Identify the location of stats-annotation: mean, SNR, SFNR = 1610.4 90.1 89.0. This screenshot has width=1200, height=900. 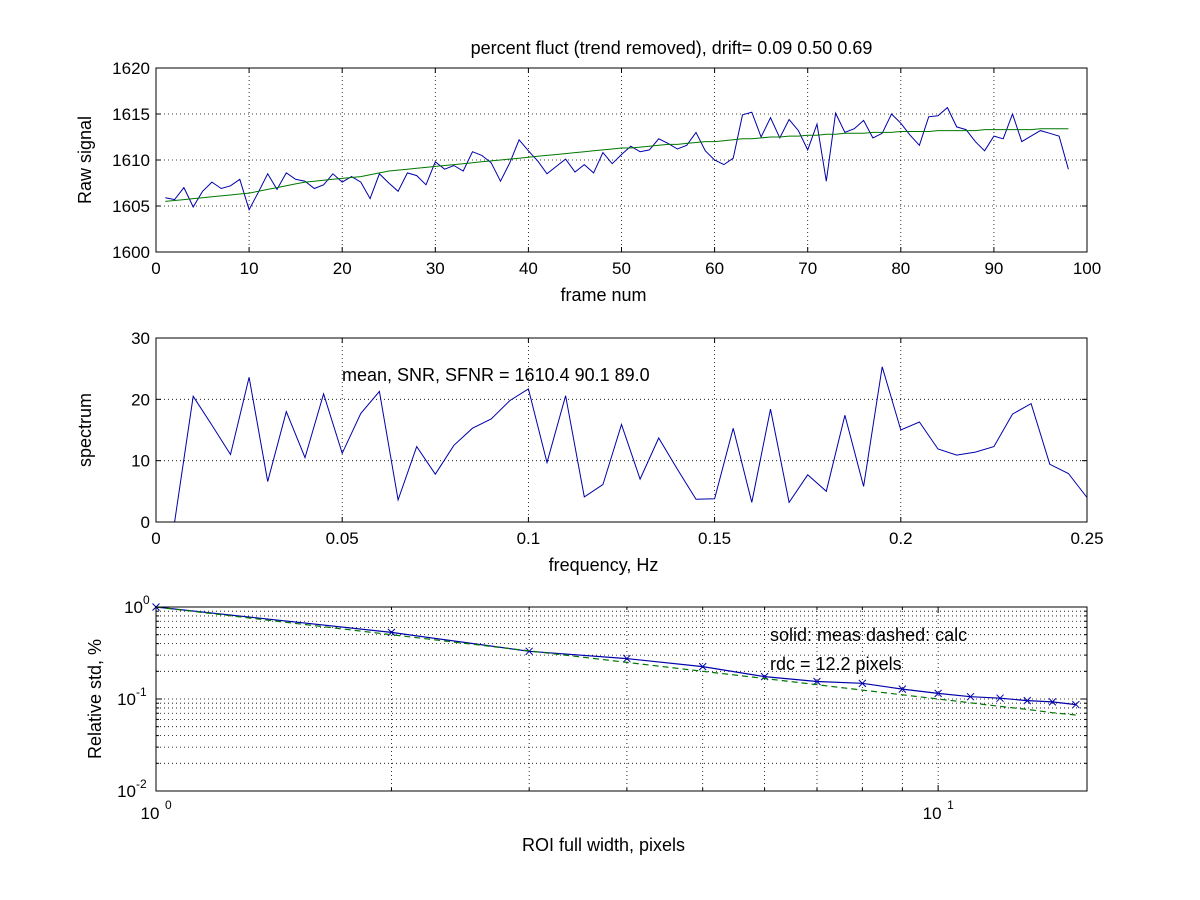
(496, 375).